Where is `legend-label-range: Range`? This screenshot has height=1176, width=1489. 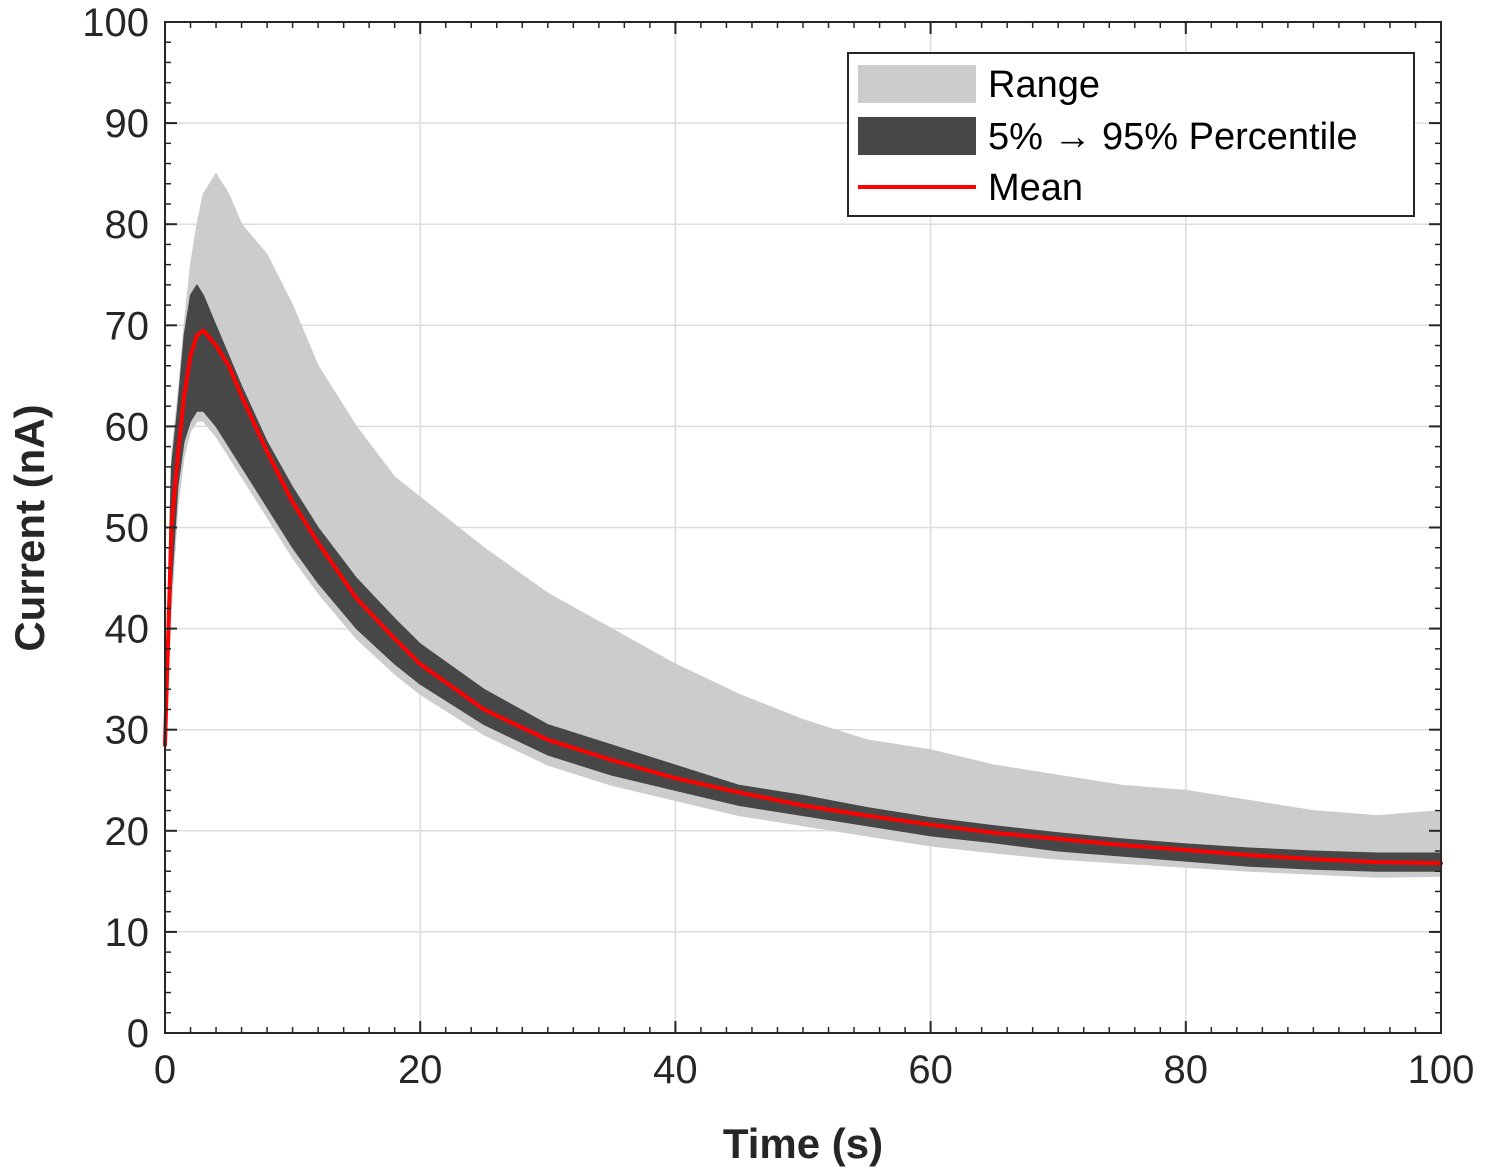
legend-label-range: Range is located at coordinates (1044, 85).